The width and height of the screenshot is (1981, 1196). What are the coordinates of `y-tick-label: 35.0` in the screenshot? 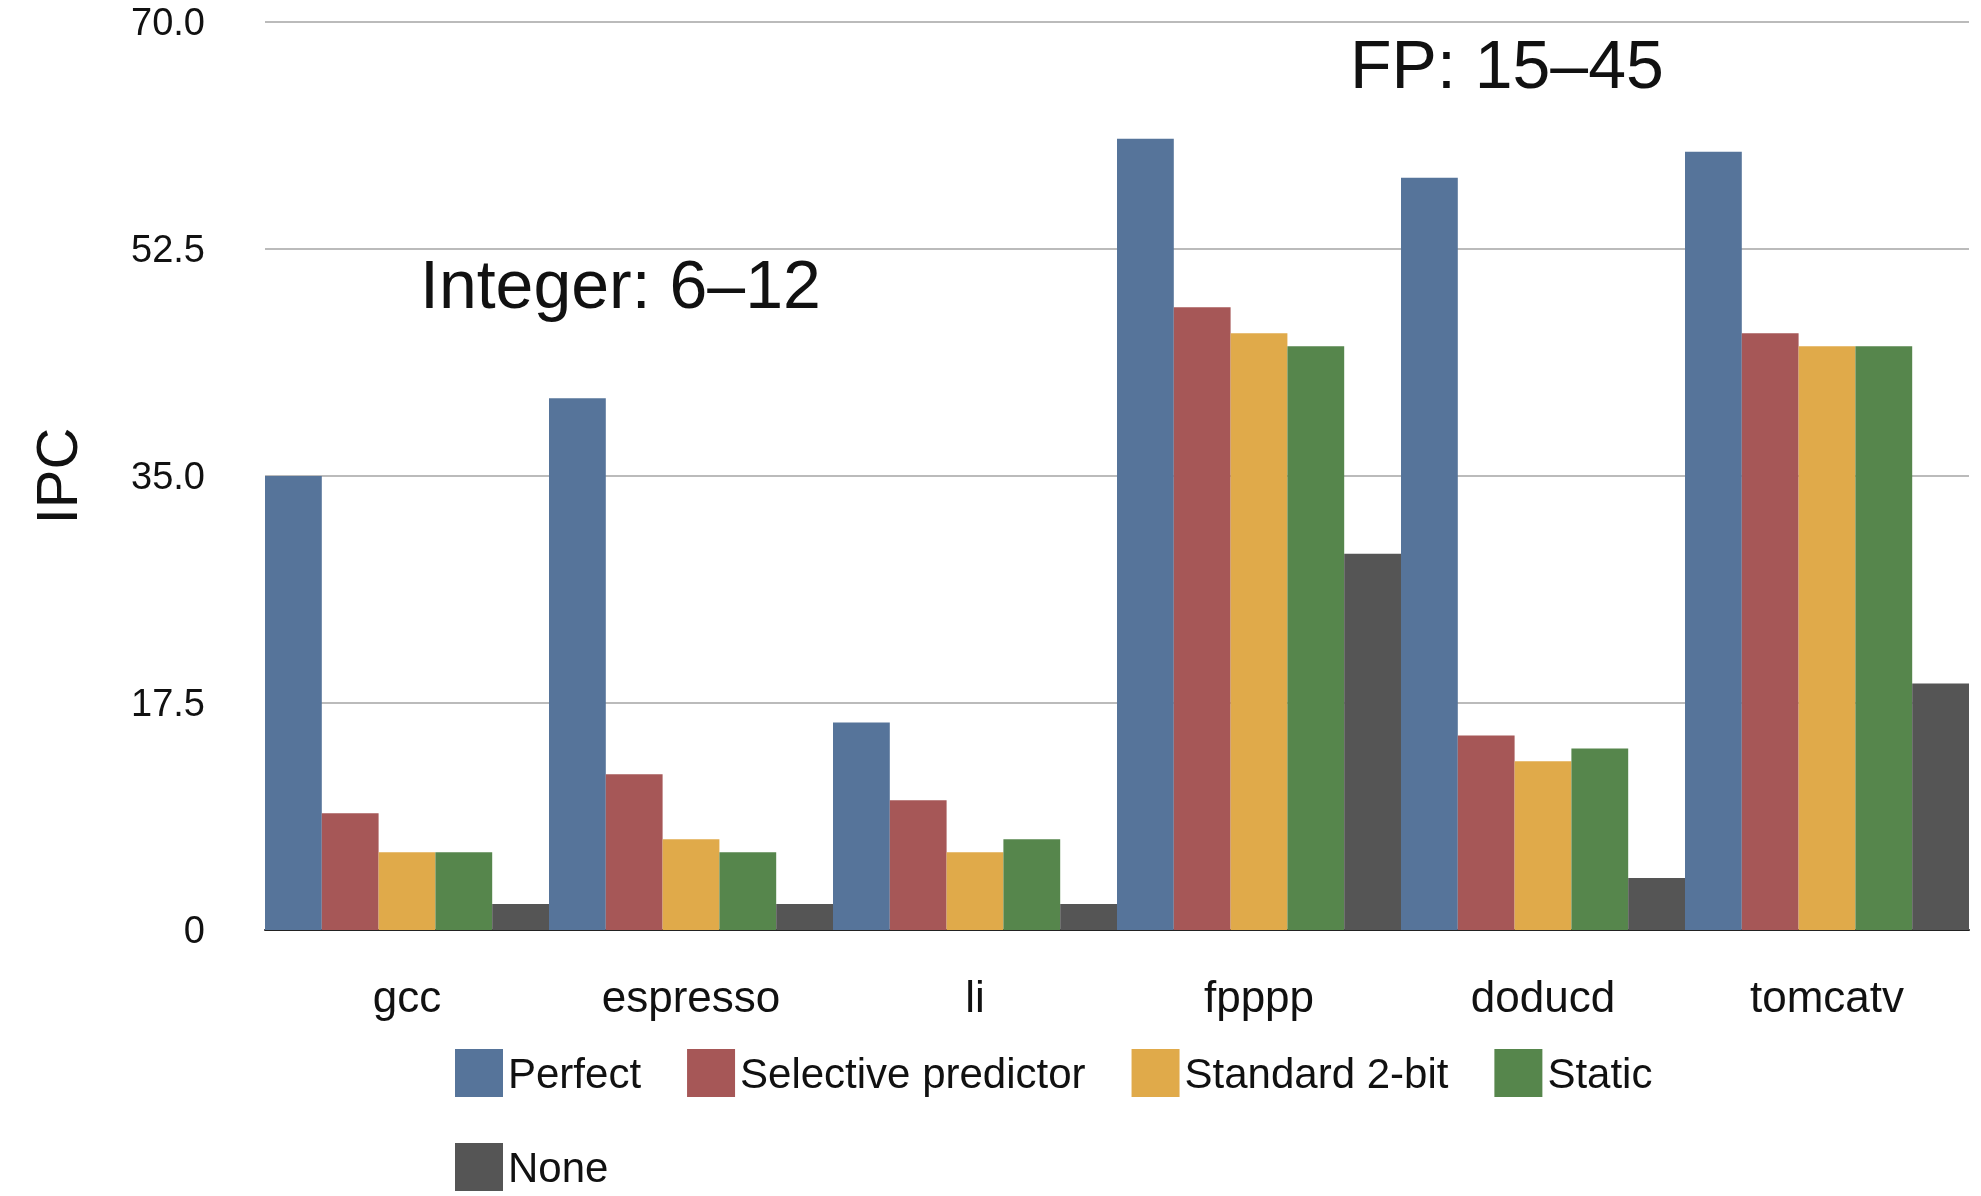 It's located at (168, 476).